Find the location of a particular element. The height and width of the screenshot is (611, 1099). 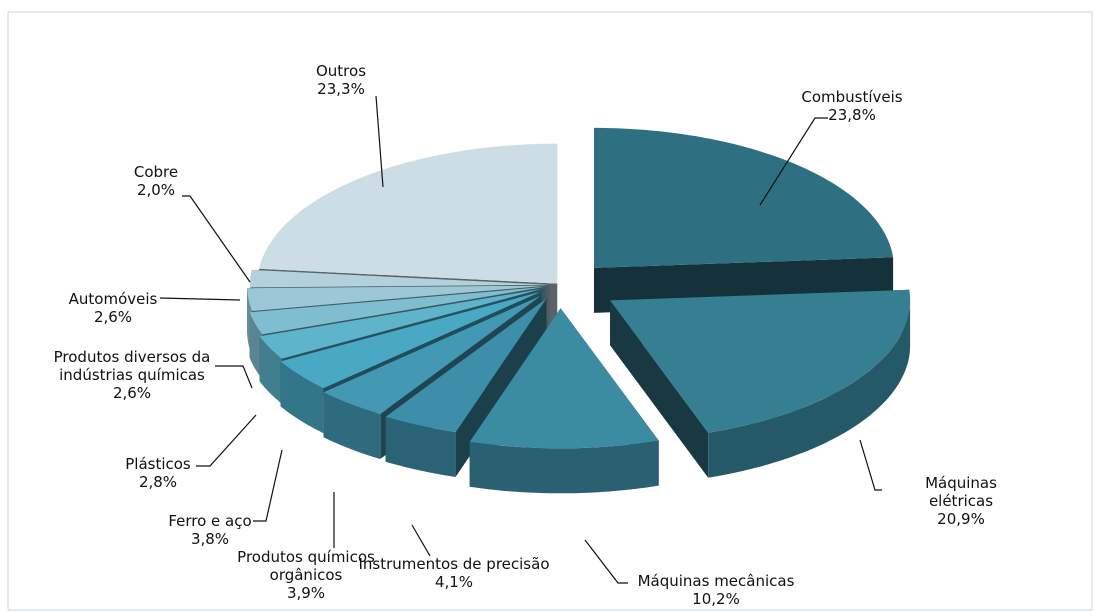

category-label: Combustíveis is located at coordinates (852, 97).